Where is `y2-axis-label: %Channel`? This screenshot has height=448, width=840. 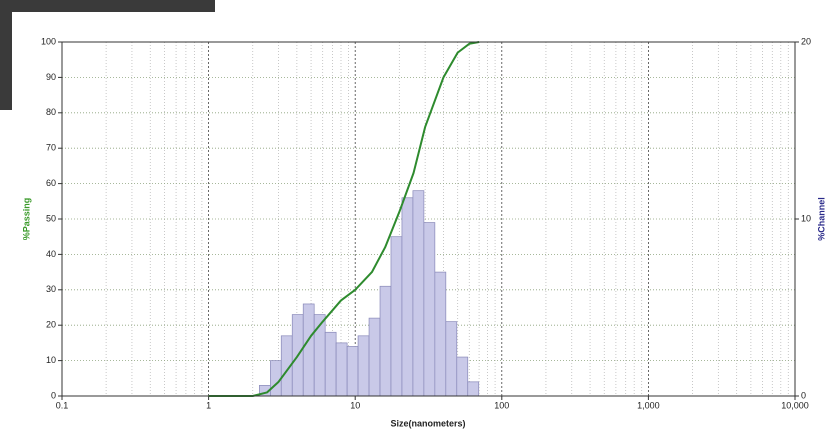 y2-axis-label: %Channel is located at coordinates (821, 219).